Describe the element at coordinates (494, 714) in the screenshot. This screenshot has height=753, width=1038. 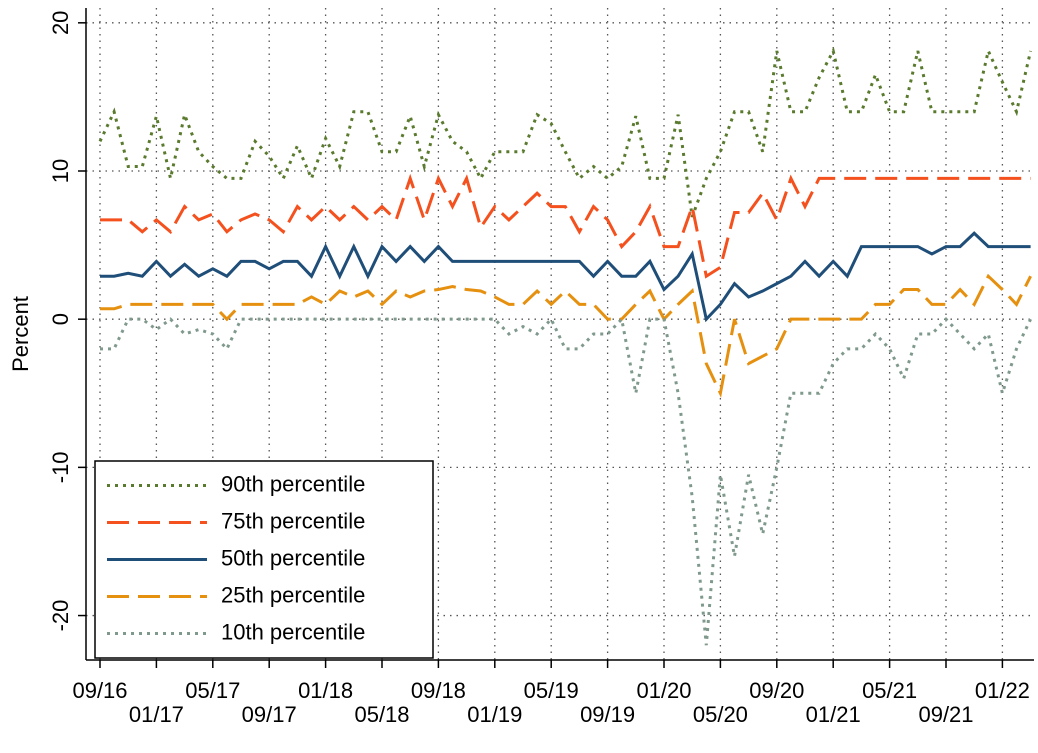
I see `x-tick-label: 01/19` at that location.